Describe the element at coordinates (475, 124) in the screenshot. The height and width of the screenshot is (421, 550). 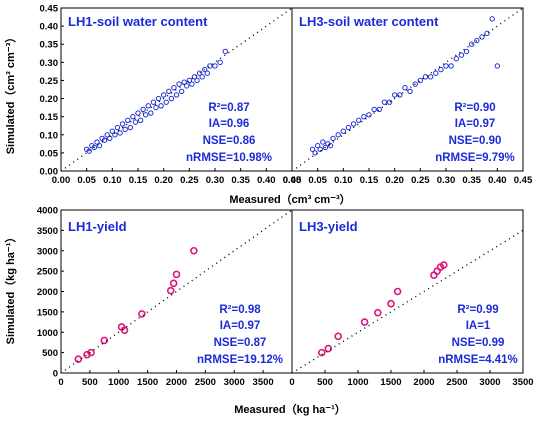
I see `stat-ia: IA=0.97` at that location.